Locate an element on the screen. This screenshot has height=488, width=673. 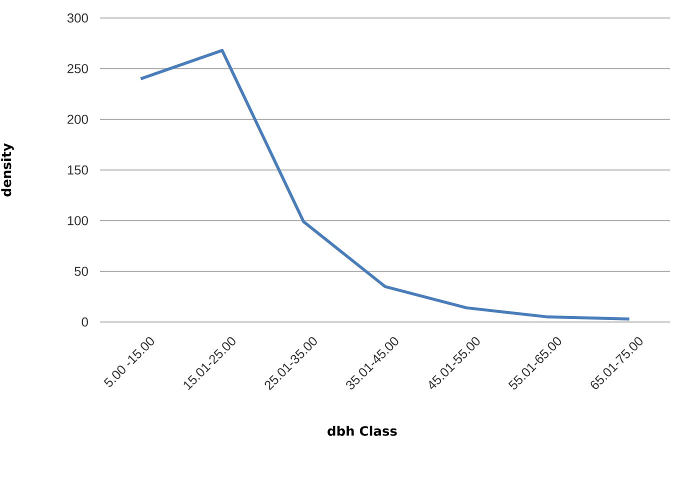
y-tick-label: 200 is located at coordinates (78, 119).